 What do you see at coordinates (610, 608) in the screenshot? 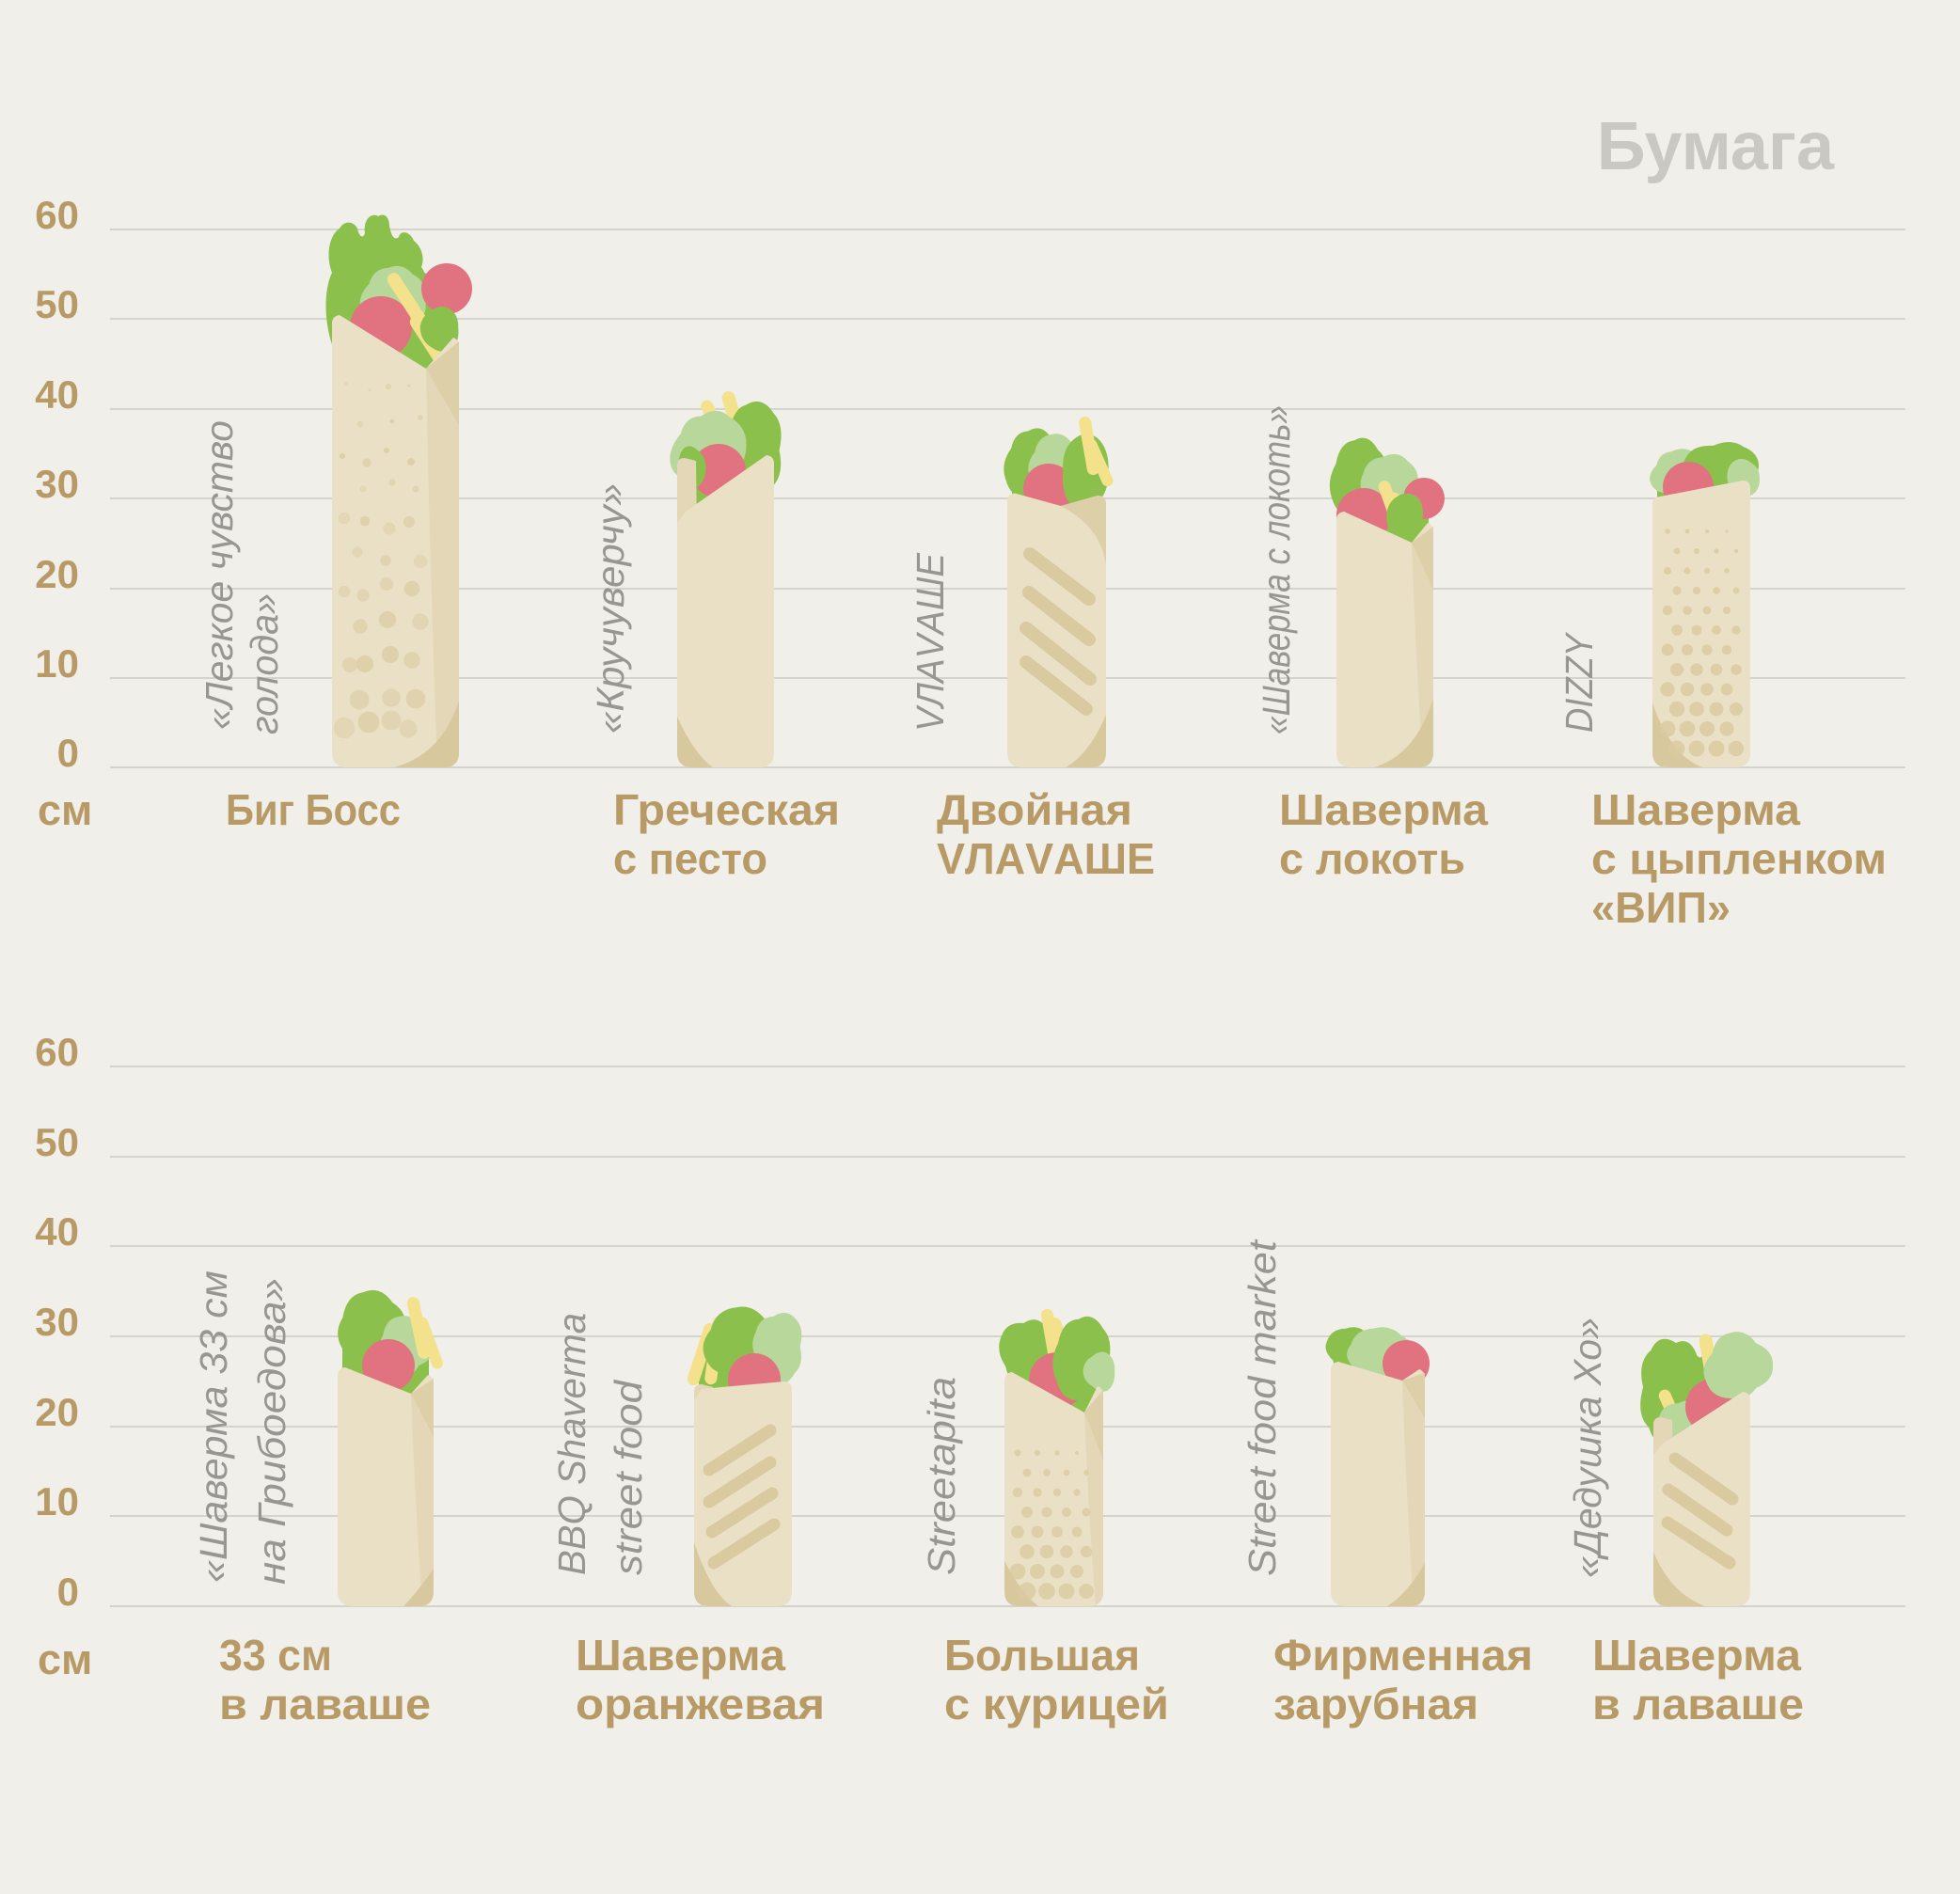
I see `svg-text: «Кручуверчу»` at bounding box center [610, 608].